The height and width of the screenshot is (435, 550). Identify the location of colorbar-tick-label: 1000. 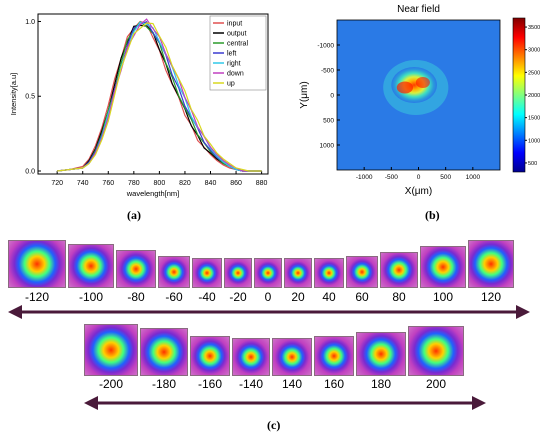
(534, 141).